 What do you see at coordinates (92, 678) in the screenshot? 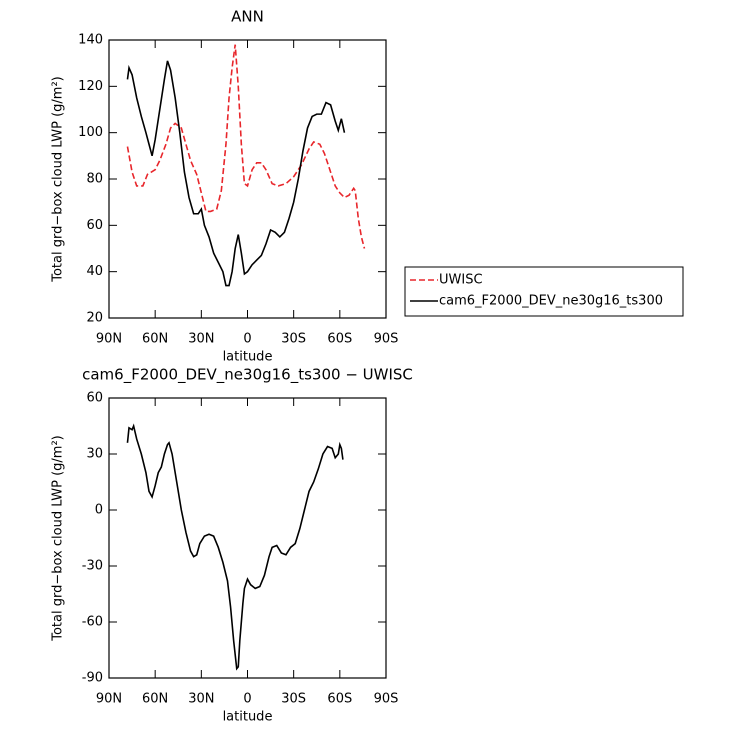
I see `y-tick-label: -90` at bounding box center [92, 678].